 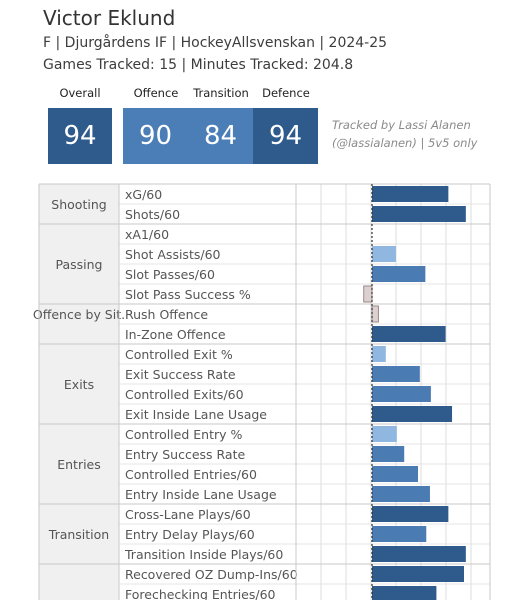 I want to click on category-label: Entries, so click(x=79, y=464).